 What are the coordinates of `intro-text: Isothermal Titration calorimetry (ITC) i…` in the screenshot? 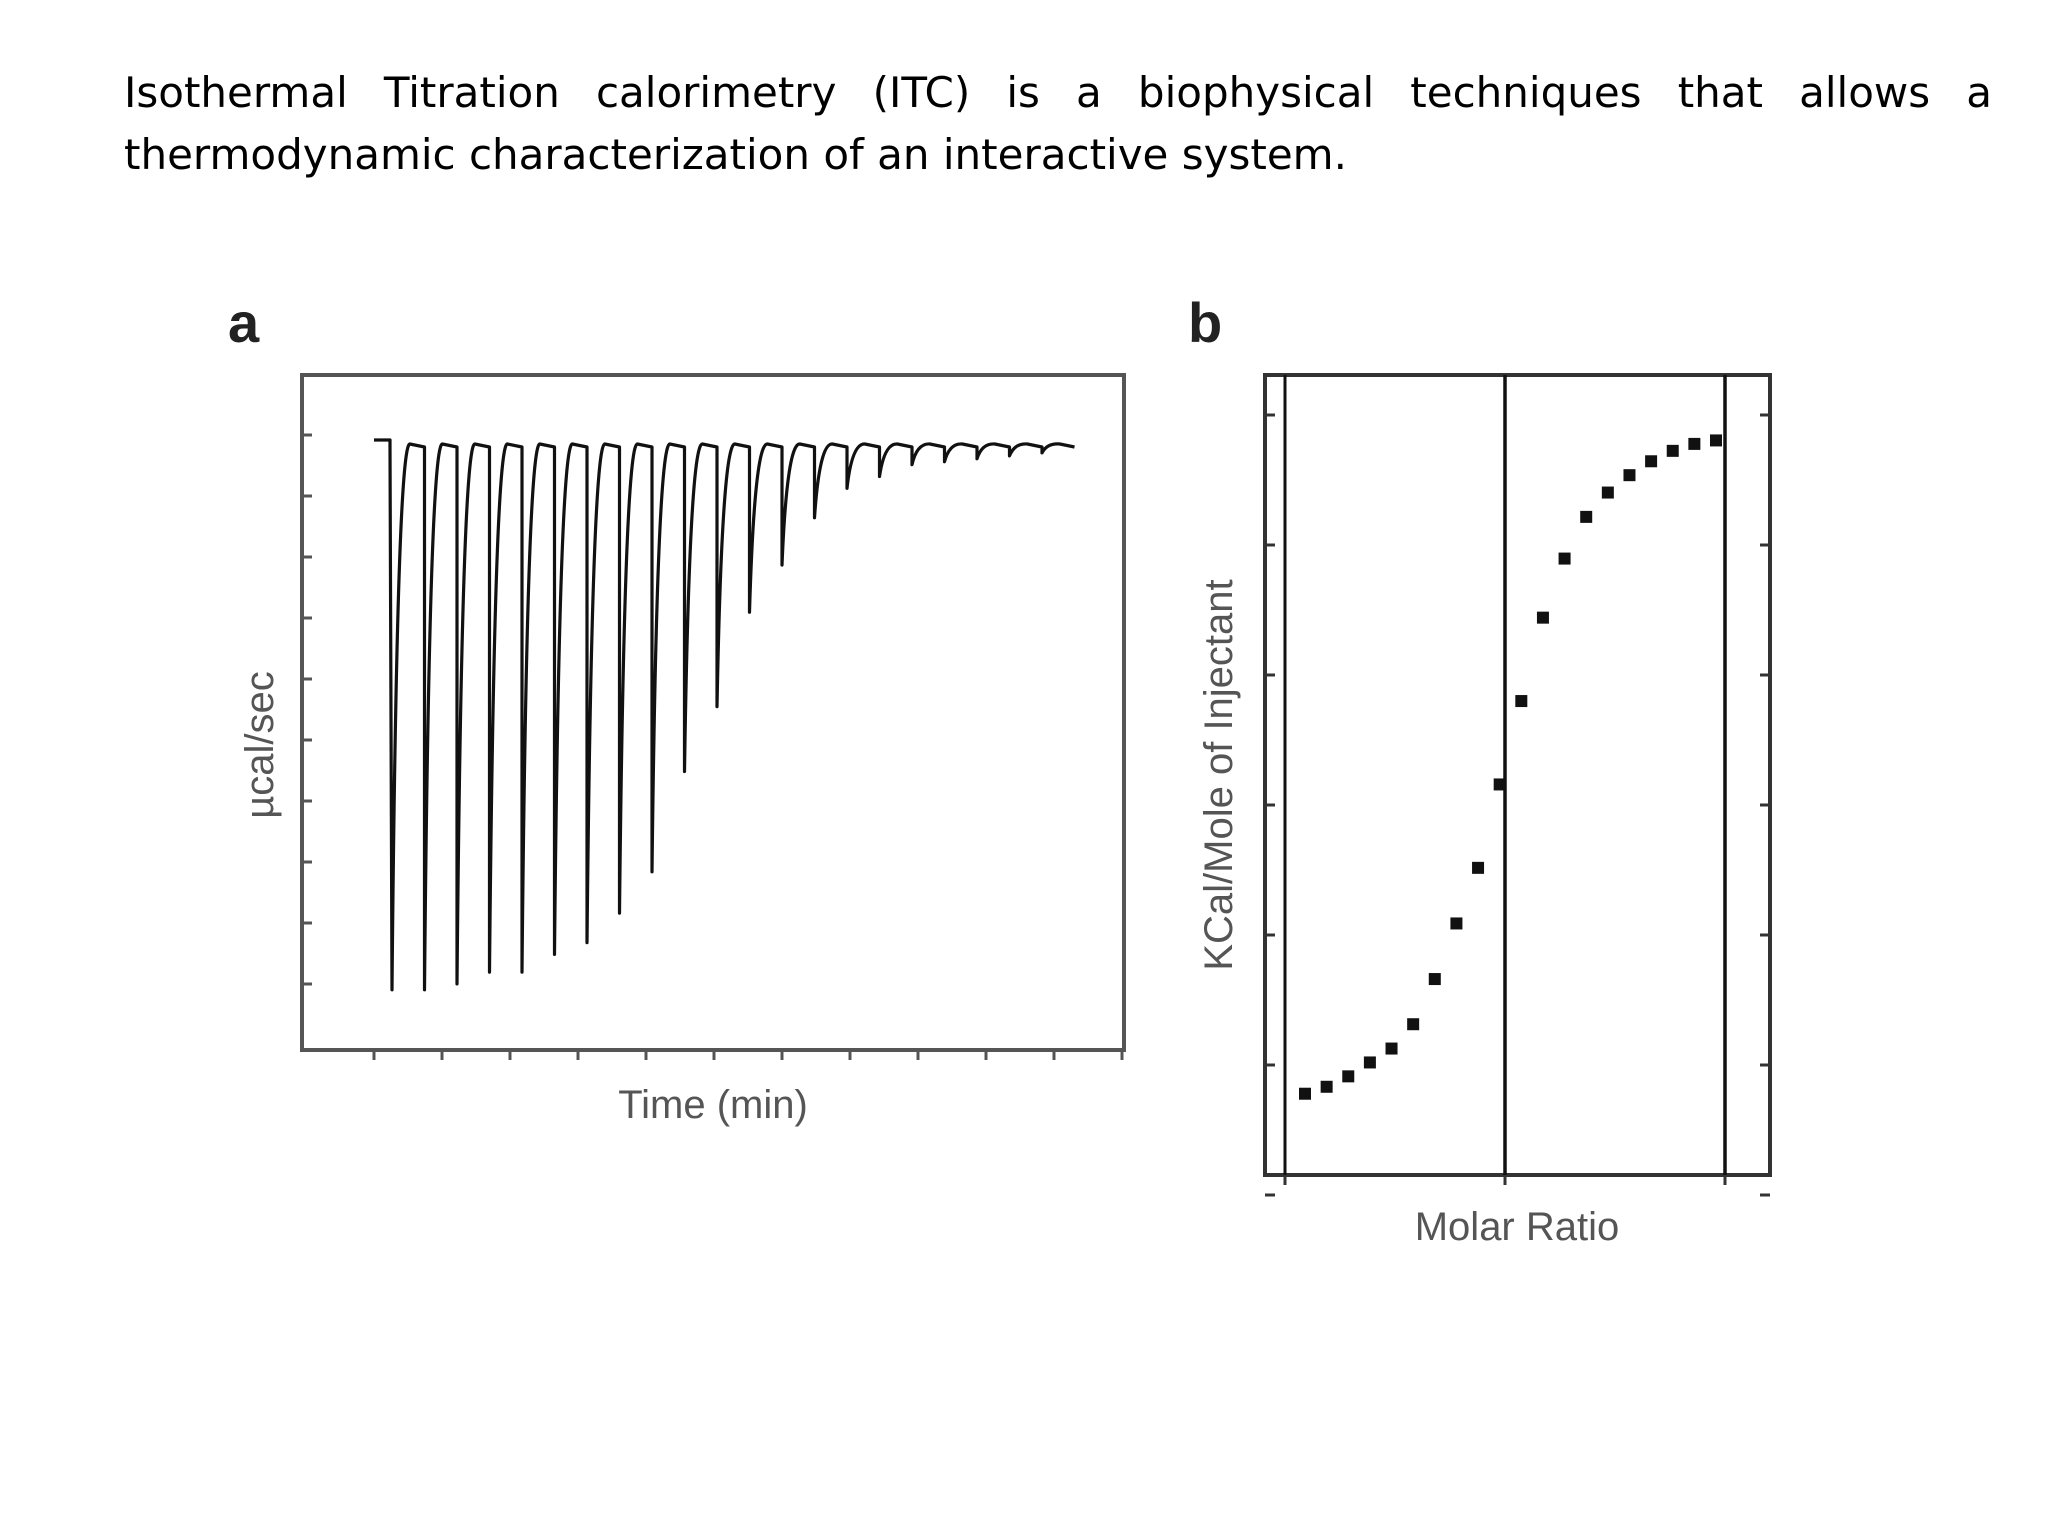 It's located at (1058, 123).